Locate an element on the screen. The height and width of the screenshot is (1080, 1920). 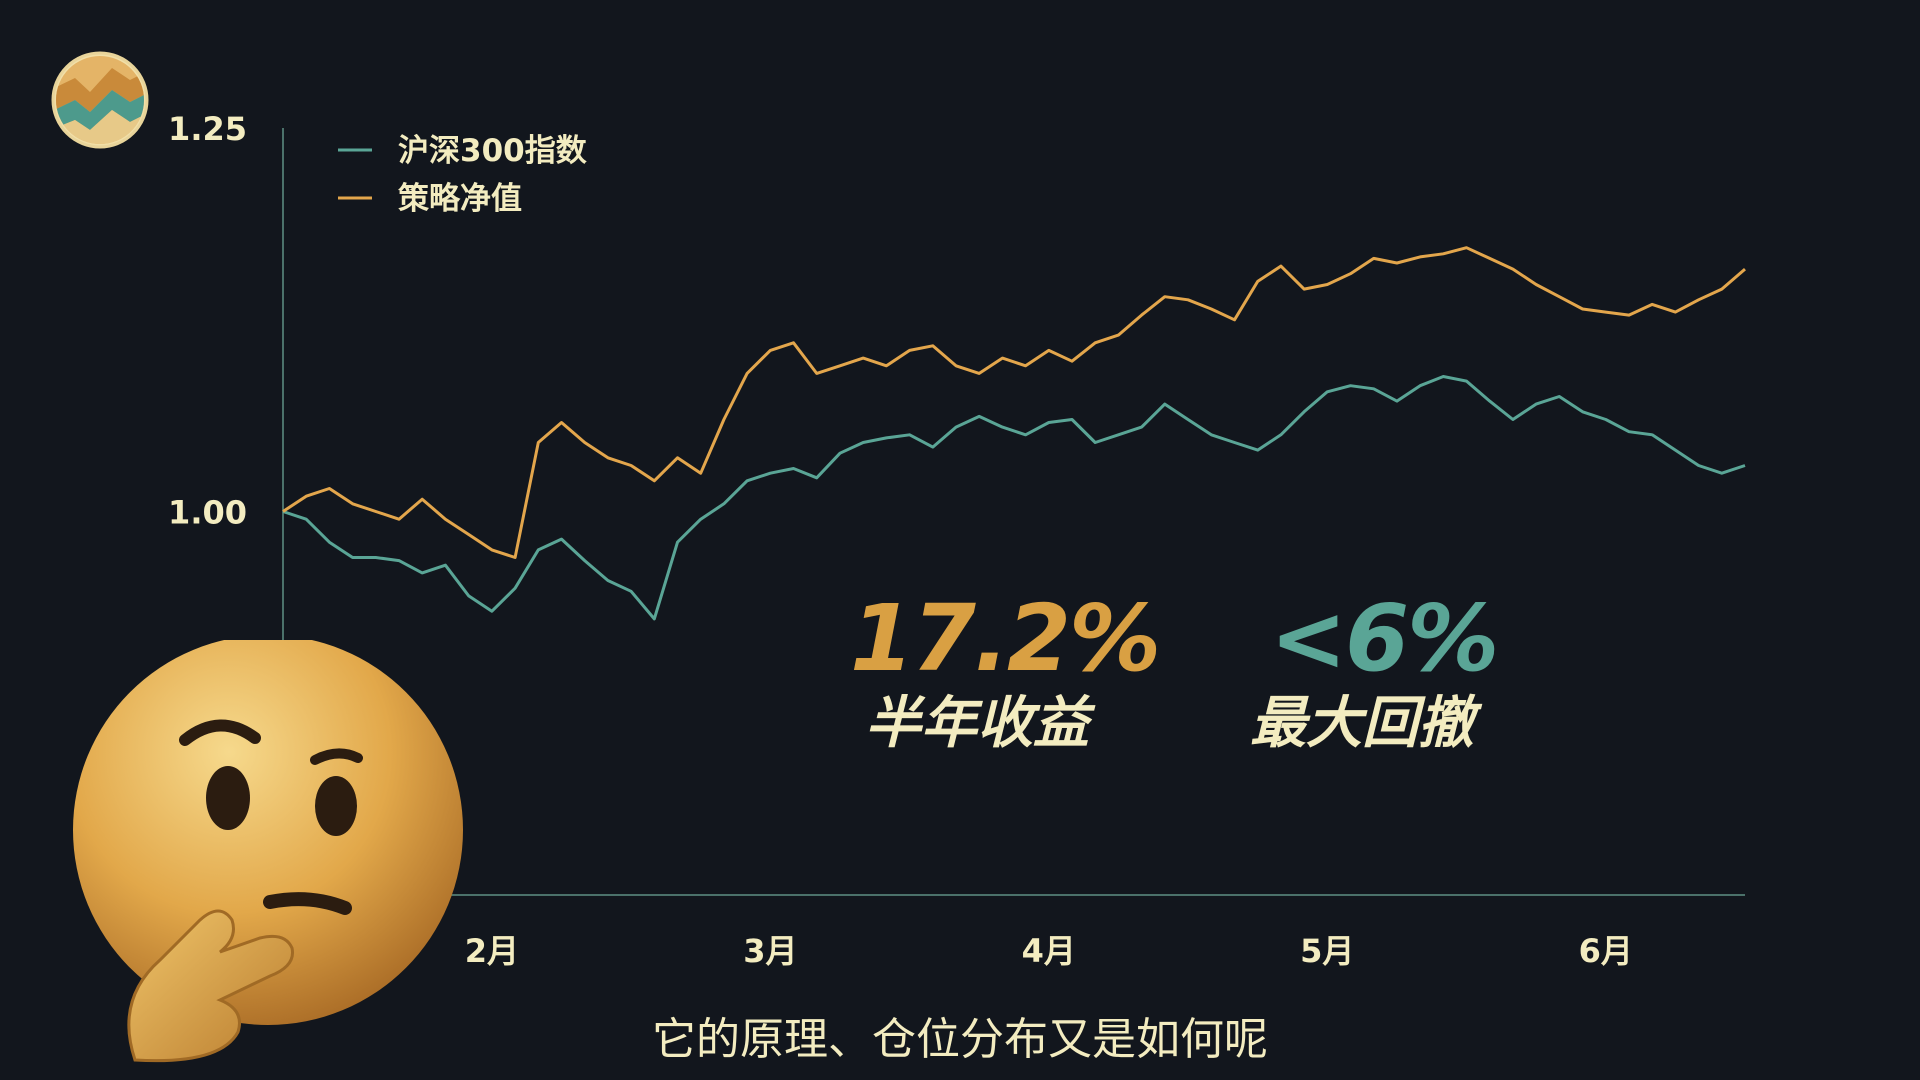
x-tick-label: 3月 is located at coordinates (770, 951).